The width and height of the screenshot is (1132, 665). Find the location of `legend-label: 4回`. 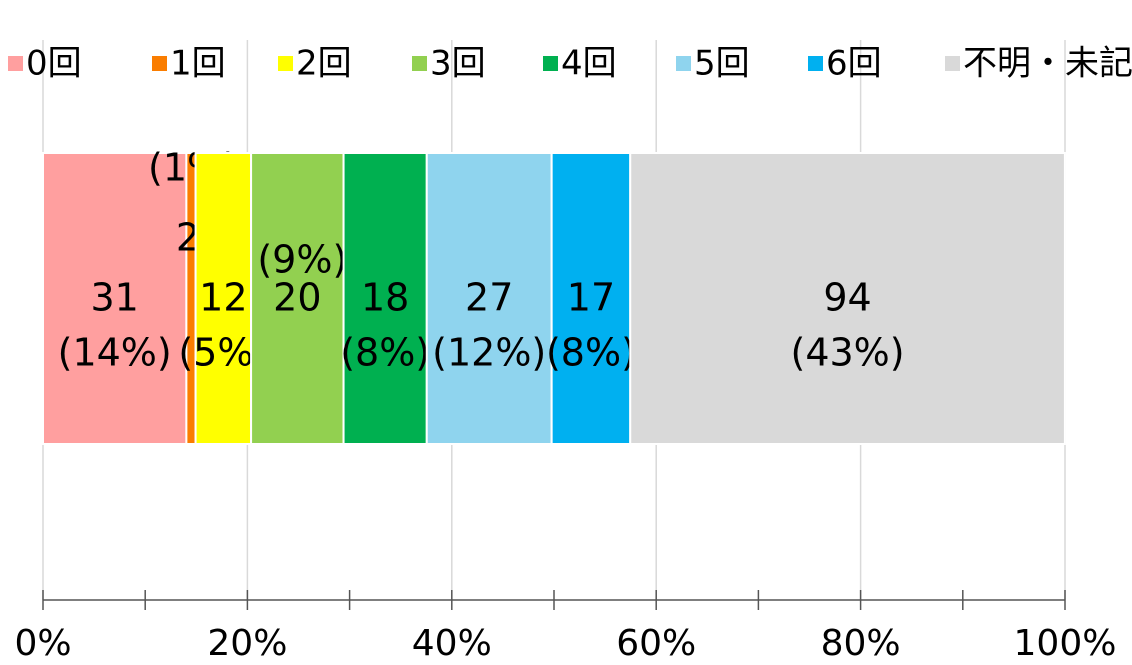

legend-label: 4回 is located at coordinates (589, 64).